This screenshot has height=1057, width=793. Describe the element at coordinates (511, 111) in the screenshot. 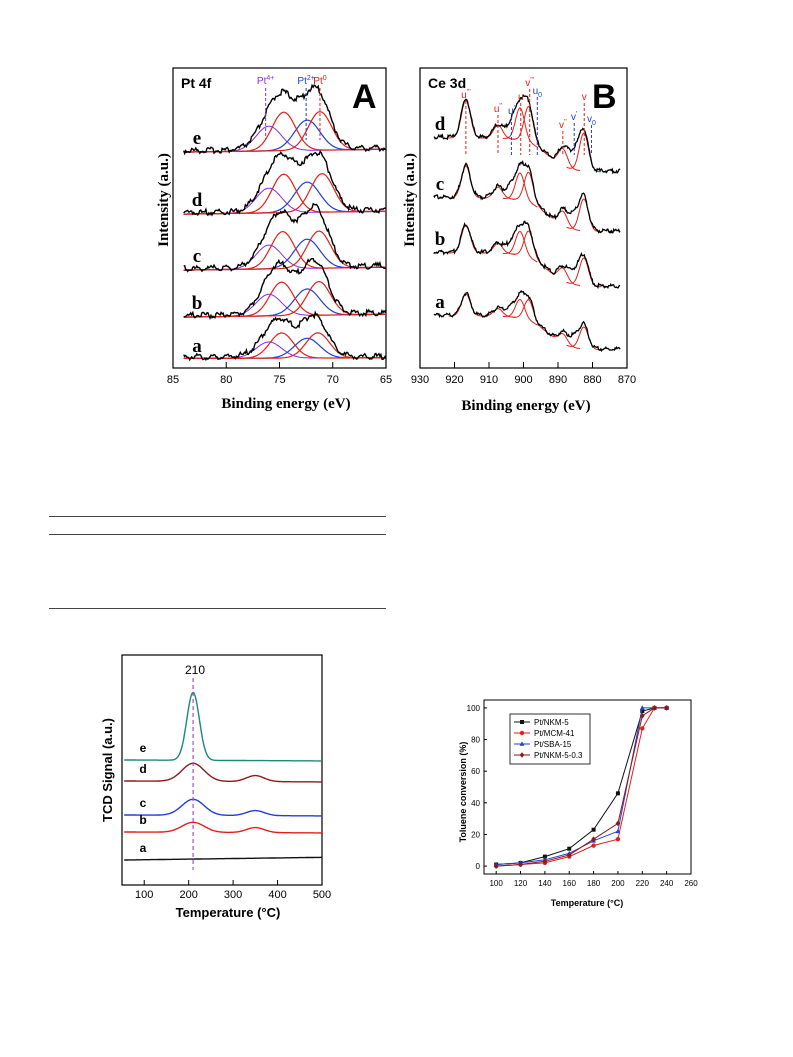

I see `peak-label: u'` at that location.